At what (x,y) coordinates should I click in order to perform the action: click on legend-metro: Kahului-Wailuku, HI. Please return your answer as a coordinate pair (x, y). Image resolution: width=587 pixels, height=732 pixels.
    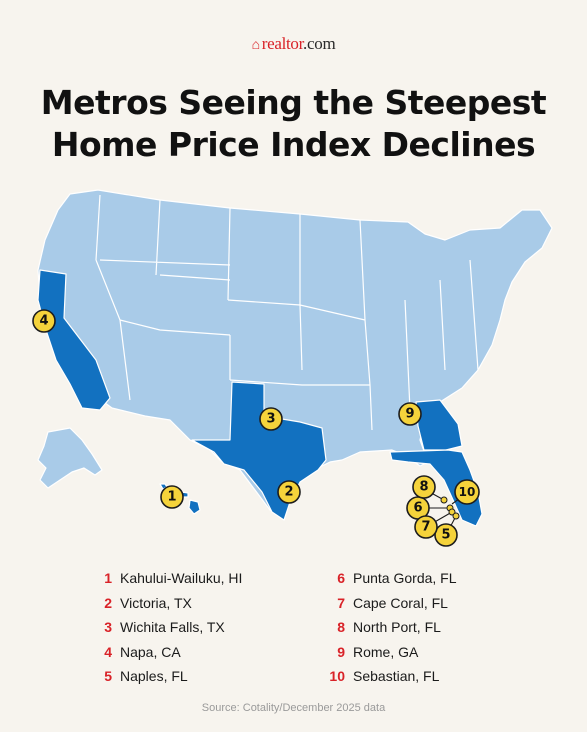
    Looking at the image, I should click on (181, 578).